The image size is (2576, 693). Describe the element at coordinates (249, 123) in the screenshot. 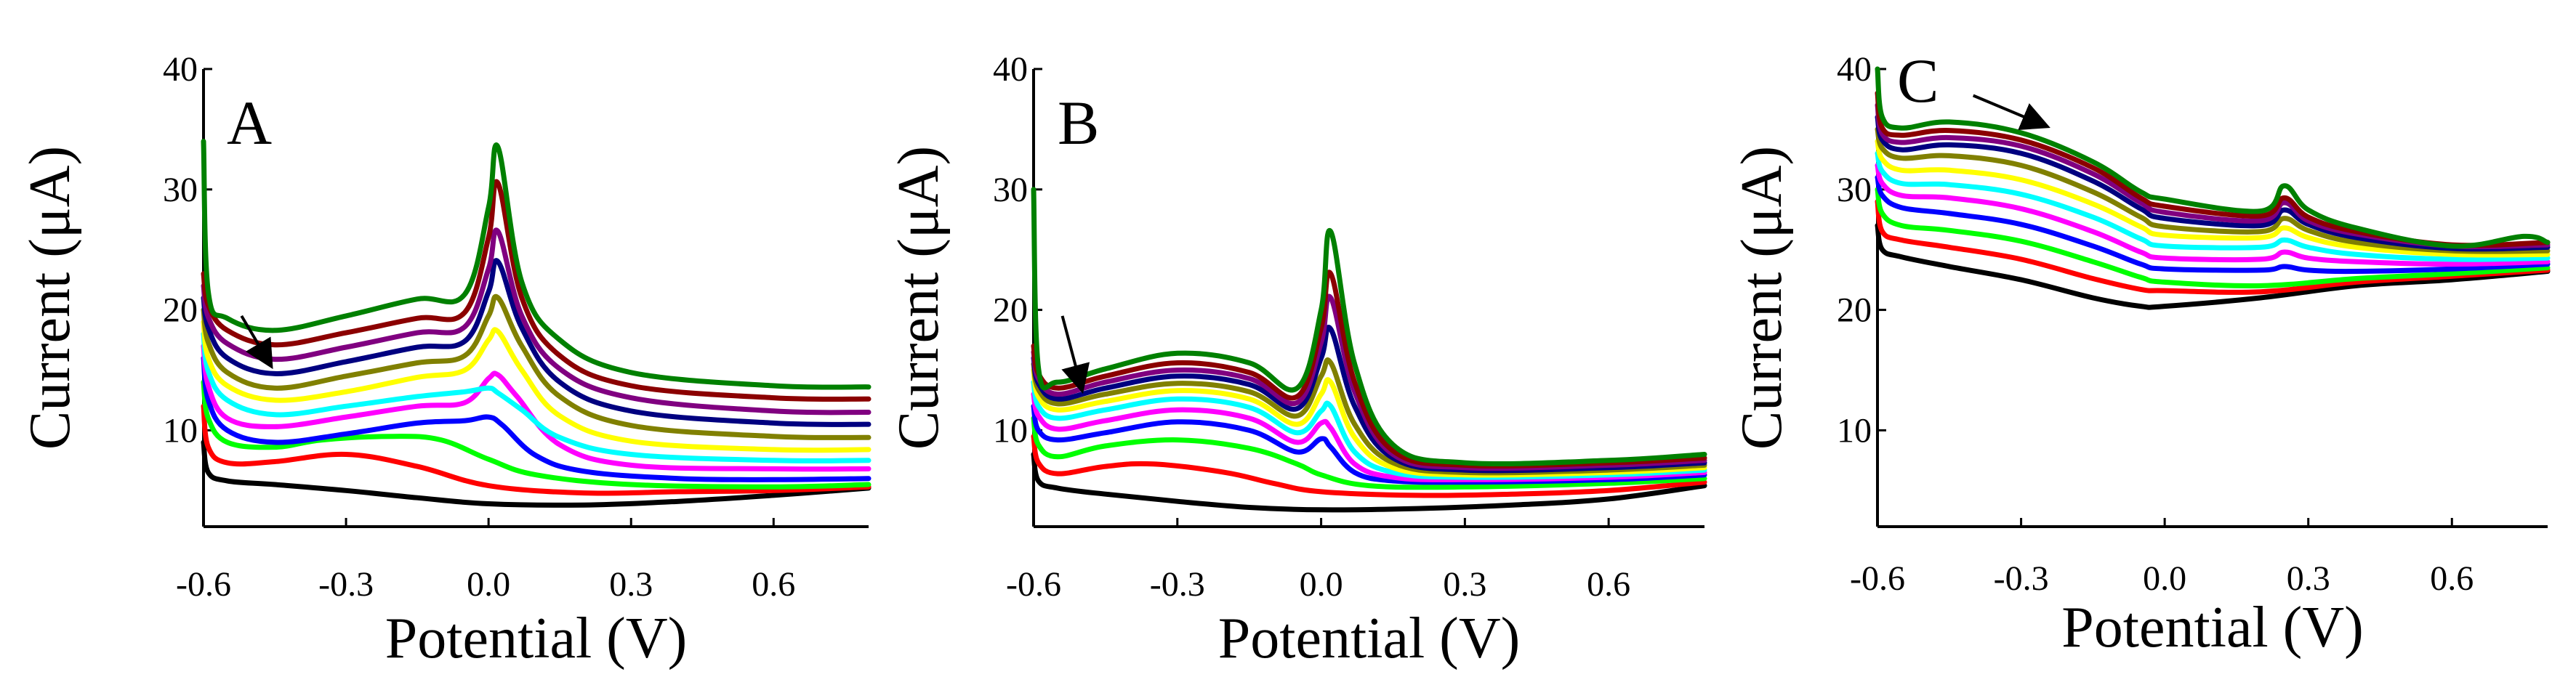

I see `panel-label: A` at that location.